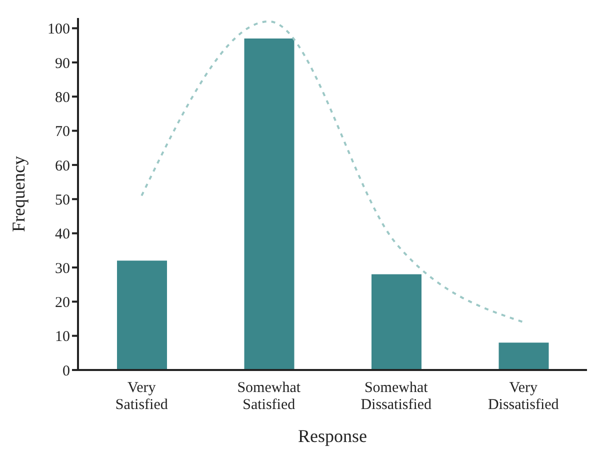 Image resolution: width=597 pixels, height=450 pixels. Describe the element at coordinates (18, 194) in the screenshot. I see `y-axis-title: Frequency` at that location.